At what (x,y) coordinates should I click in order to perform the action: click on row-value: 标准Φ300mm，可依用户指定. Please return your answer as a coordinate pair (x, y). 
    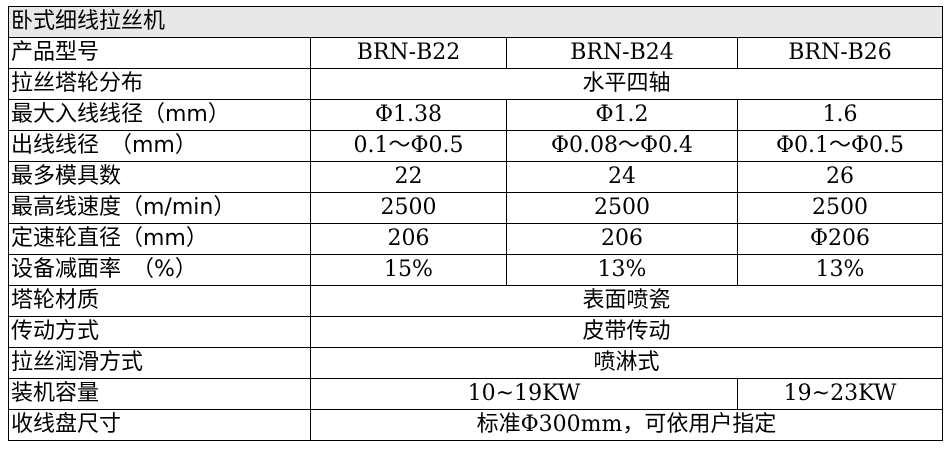
    Looking at the image, I should click on (626, 425).